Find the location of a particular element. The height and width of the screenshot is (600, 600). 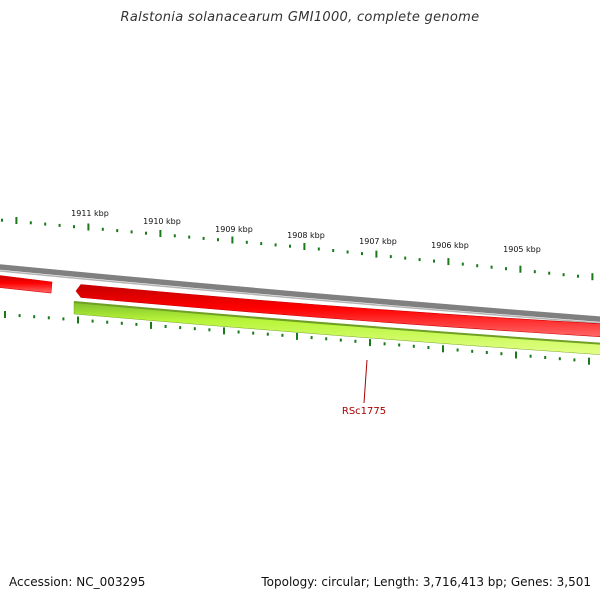

kbp-label: 1908 kbp is located at coordinates (306, 235).